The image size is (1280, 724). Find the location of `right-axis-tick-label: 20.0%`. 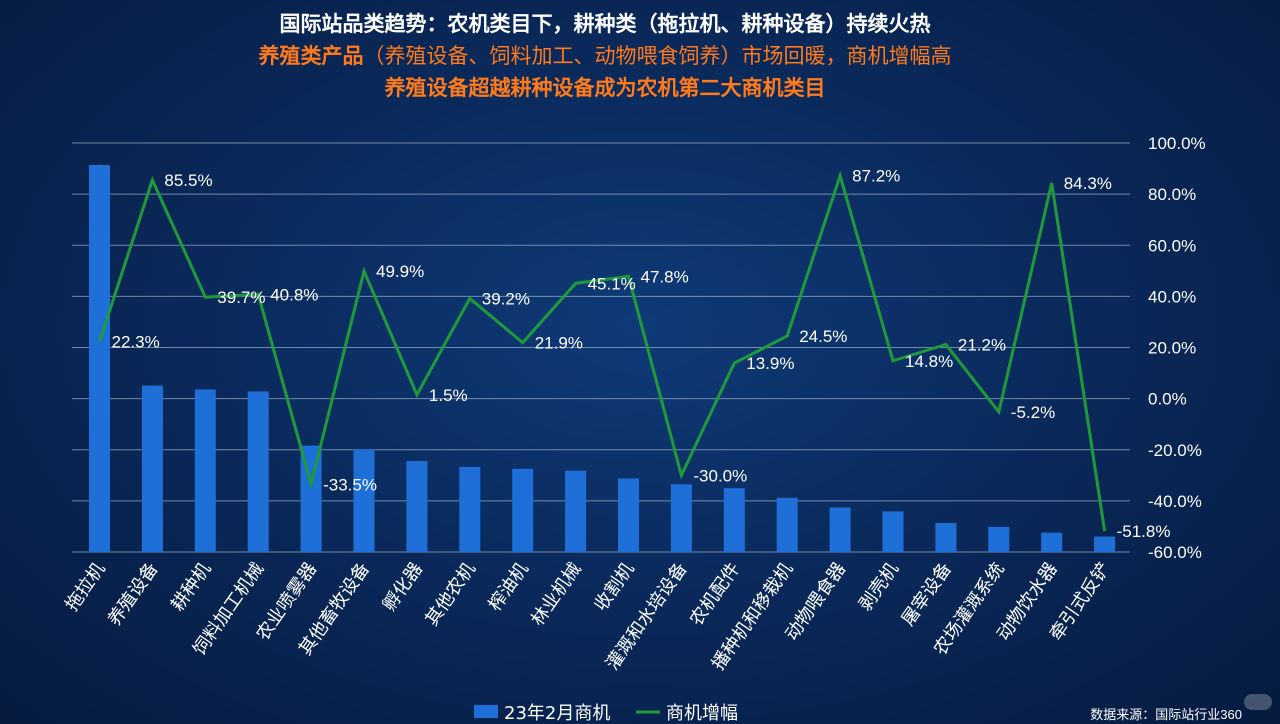

right-axis-tick-label: 20.0% is located at coordinates (1172, 348).